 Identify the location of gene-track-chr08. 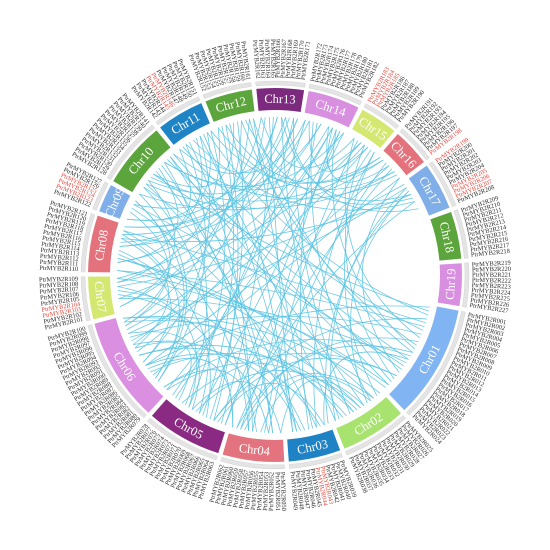
(88, 243).